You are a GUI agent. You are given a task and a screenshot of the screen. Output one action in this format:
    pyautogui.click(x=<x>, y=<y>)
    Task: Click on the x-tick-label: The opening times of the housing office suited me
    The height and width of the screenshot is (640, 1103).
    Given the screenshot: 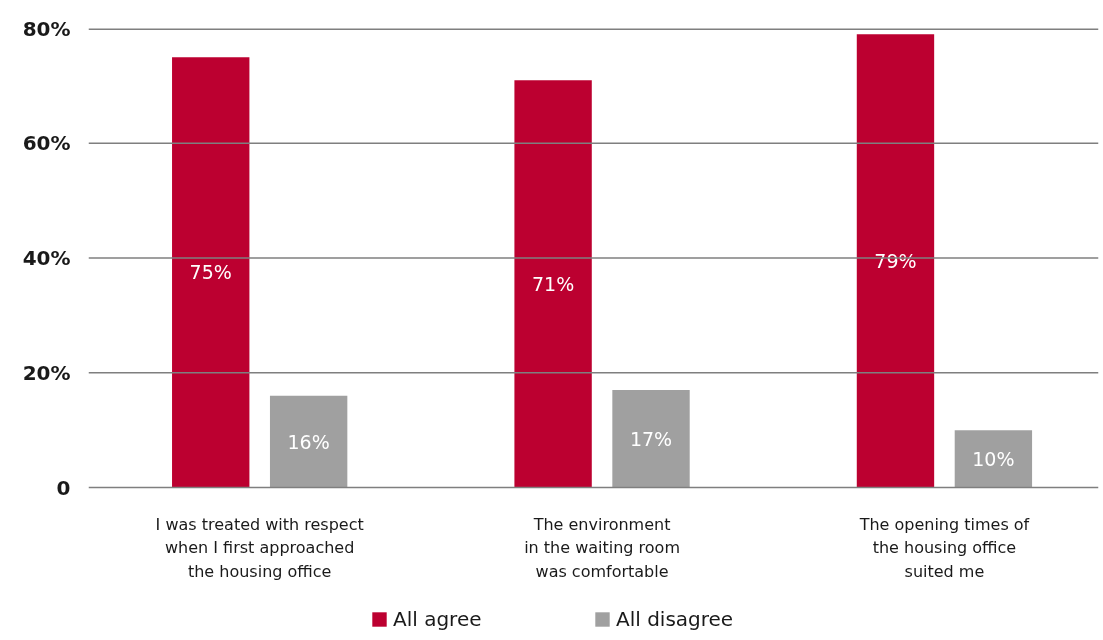 What is the action you would take?
    pyautogui.click(x=944, y=547)
    